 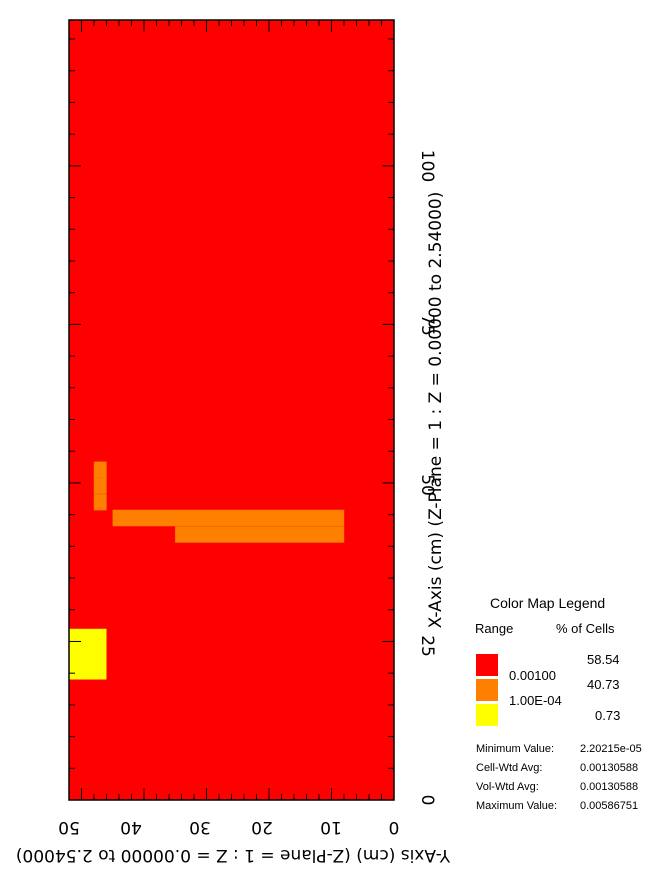 What do you see at coordinates (603, 659) in the screenshot?
I see `legend-pct-0: 58.54` at bounding box center [603, 659].